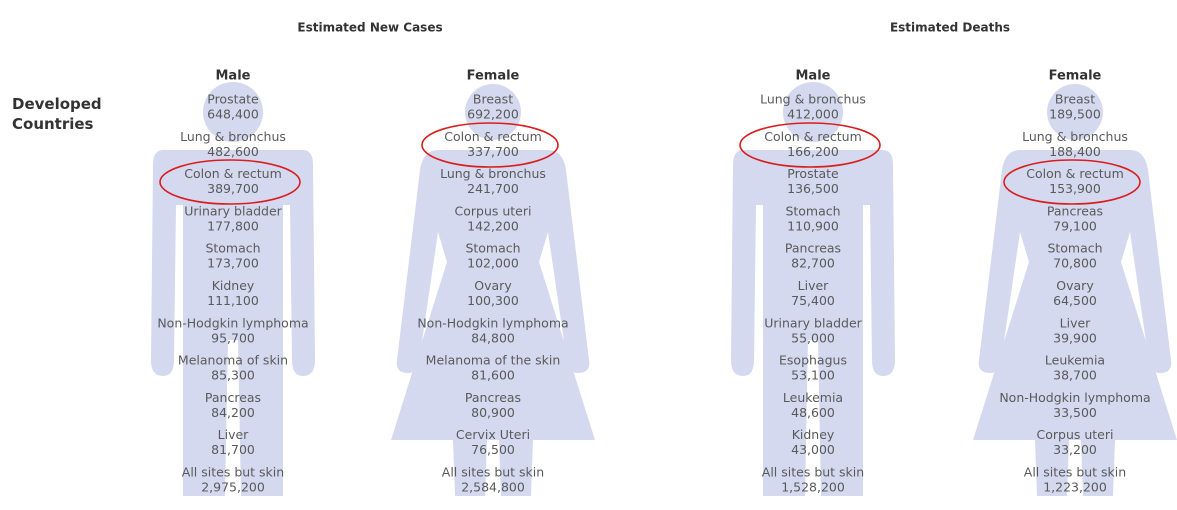  What do you see at coordinates (813, 412) in the screenshot?
I see `item-value: 48,600` at bounding box center [813, 412].